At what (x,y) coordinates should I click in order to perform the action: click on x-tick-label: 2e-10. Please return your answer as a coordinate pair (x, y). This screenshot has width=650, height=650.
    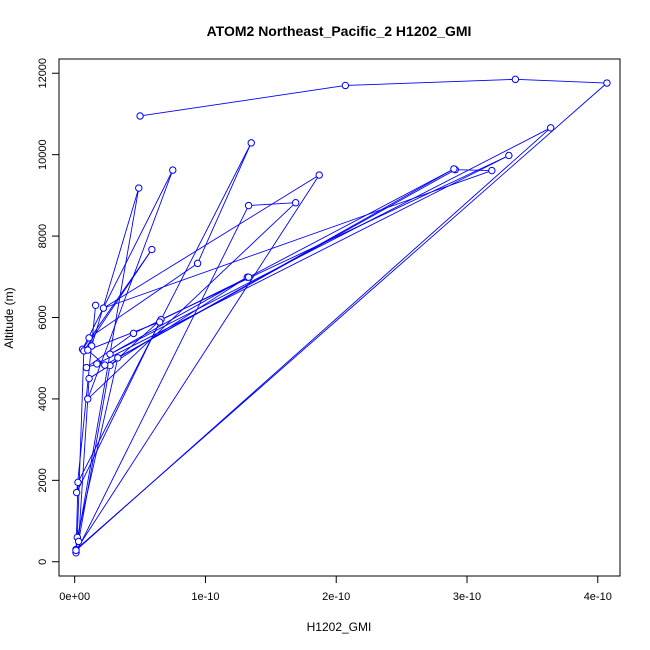
    Looking at the image, I should click on (336, 597).